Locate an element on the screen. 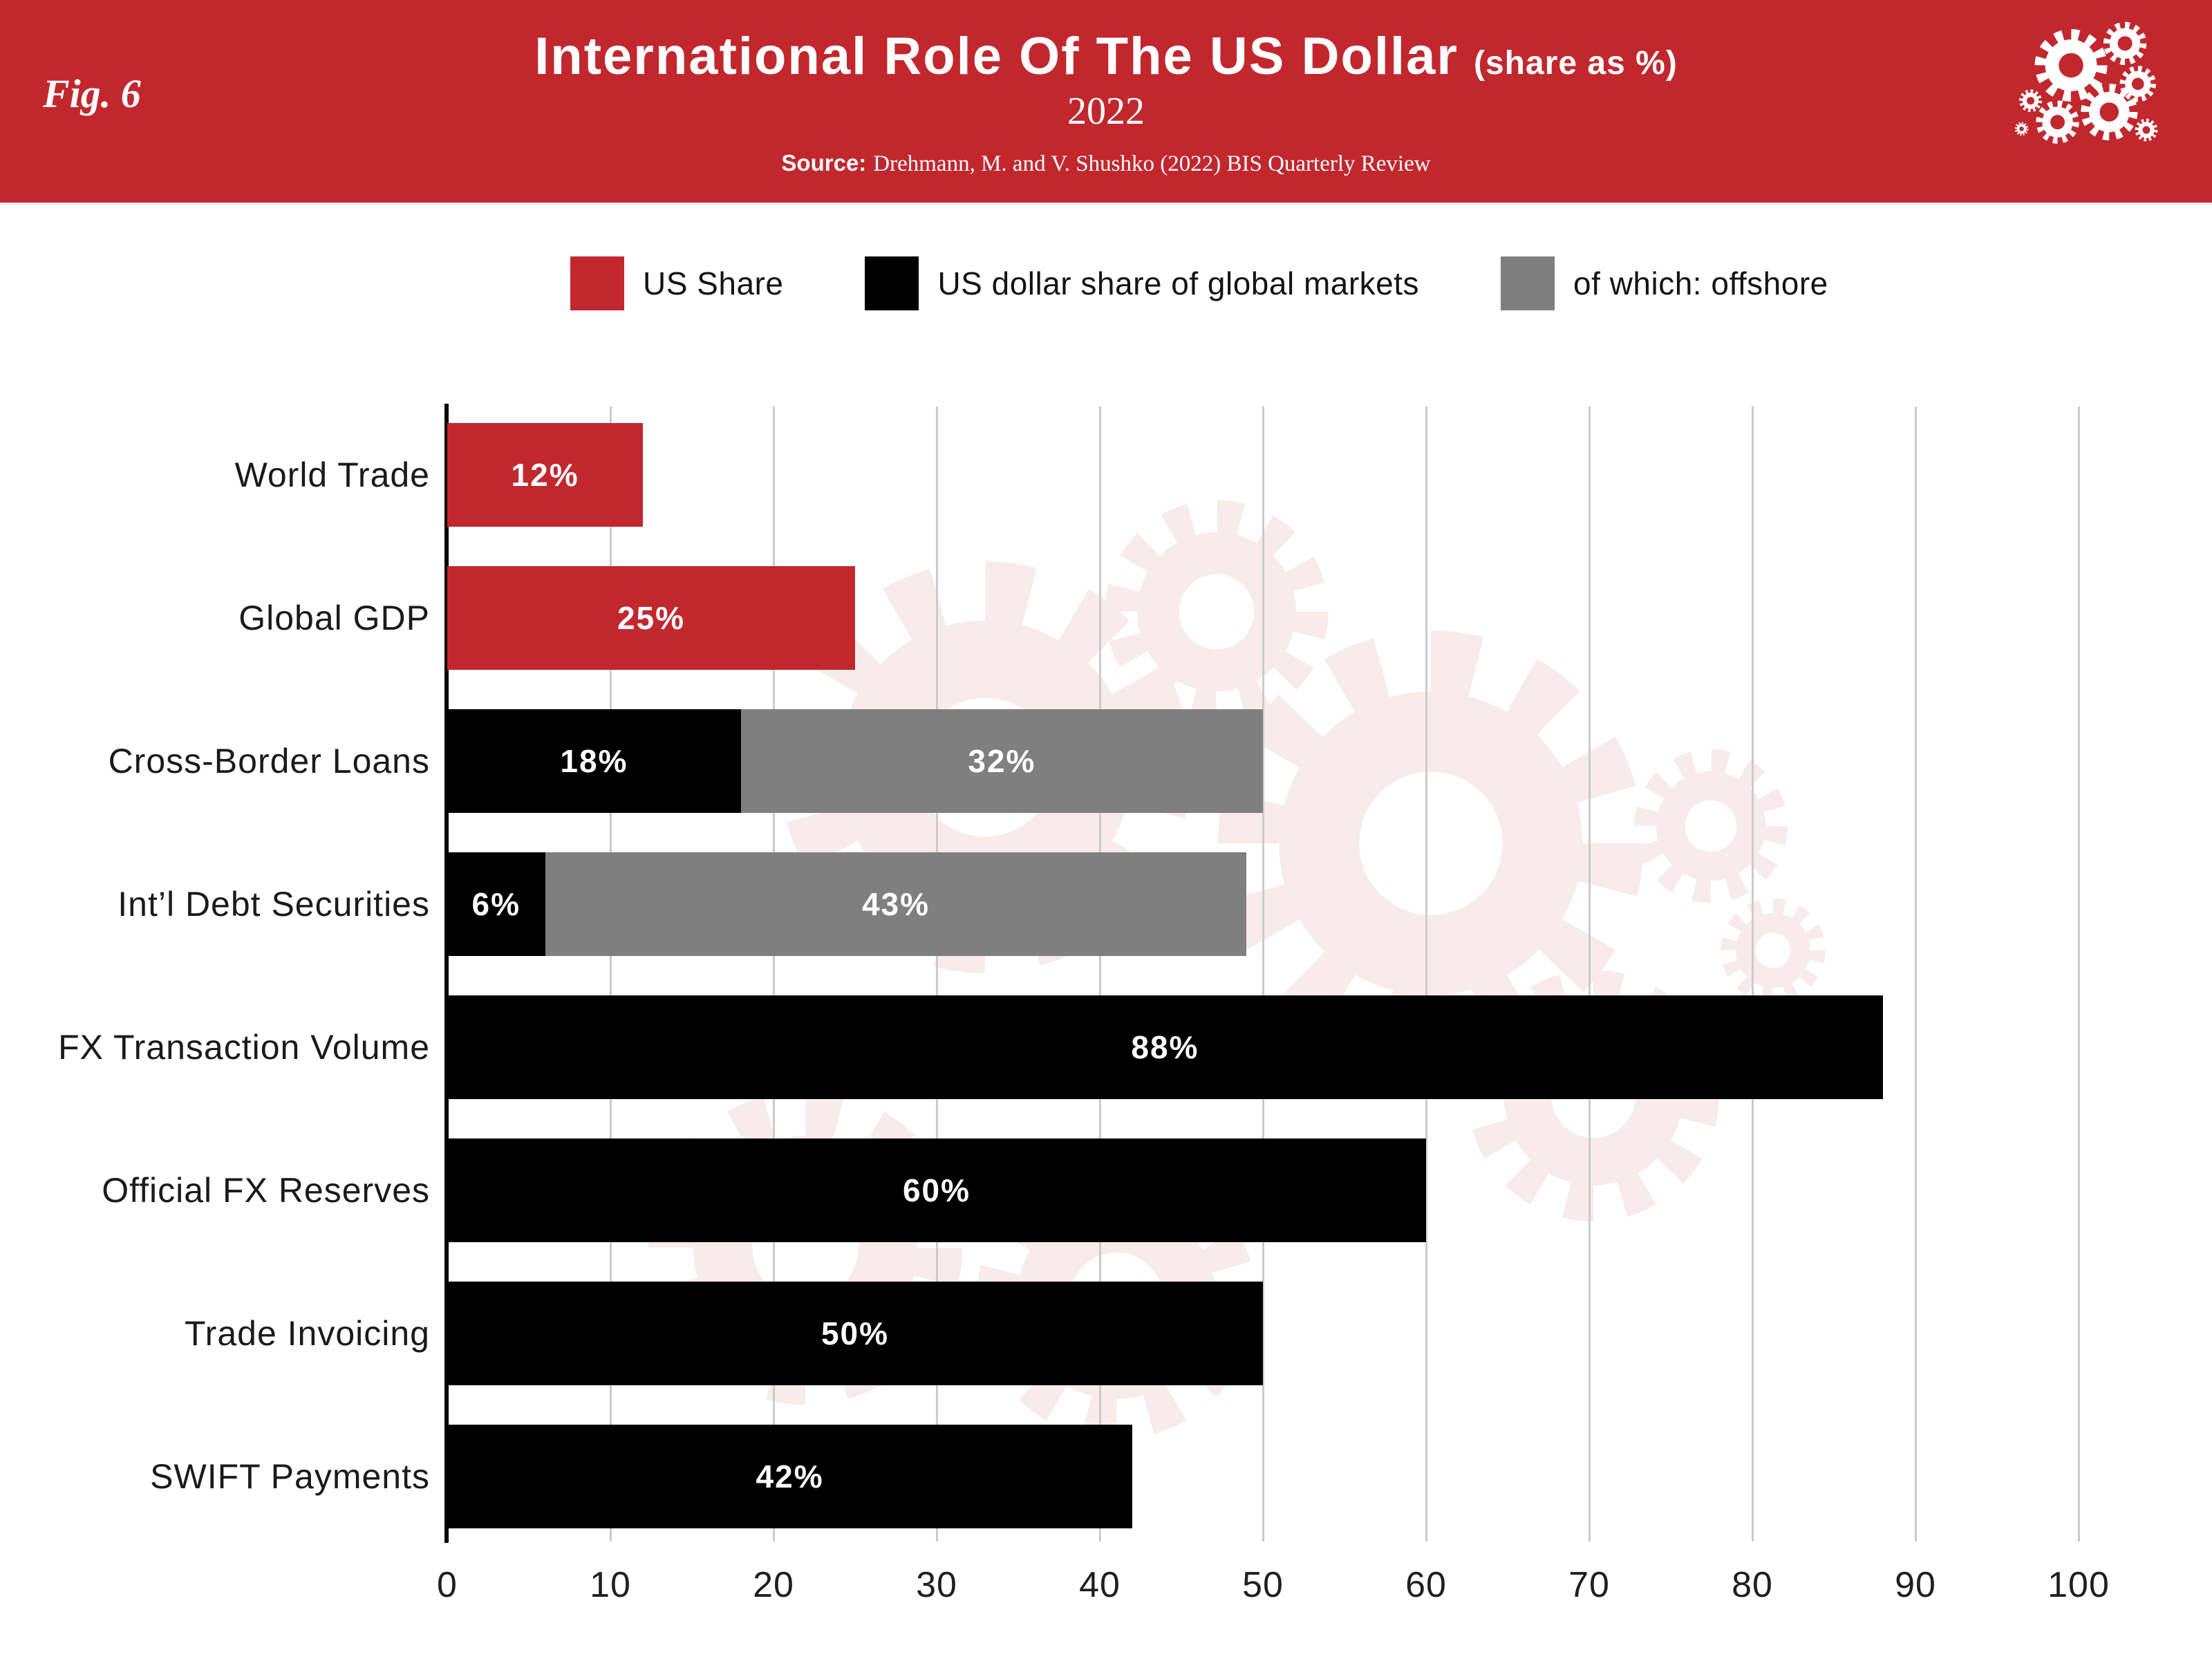  bar-value-label: 43% is located at coordinates (896, 904).